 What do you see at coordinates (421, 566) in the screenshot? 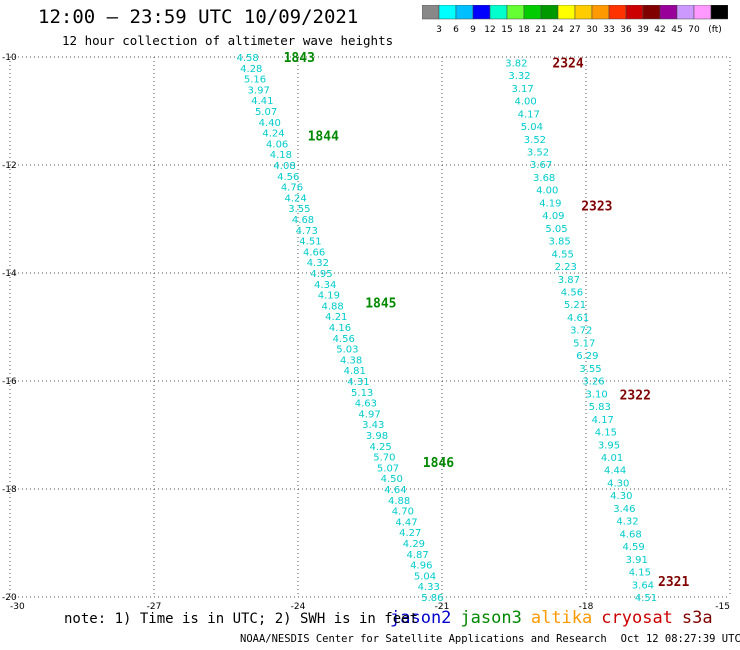
I see `wave-height-value: 4.96` at bounding box center [421, 566].